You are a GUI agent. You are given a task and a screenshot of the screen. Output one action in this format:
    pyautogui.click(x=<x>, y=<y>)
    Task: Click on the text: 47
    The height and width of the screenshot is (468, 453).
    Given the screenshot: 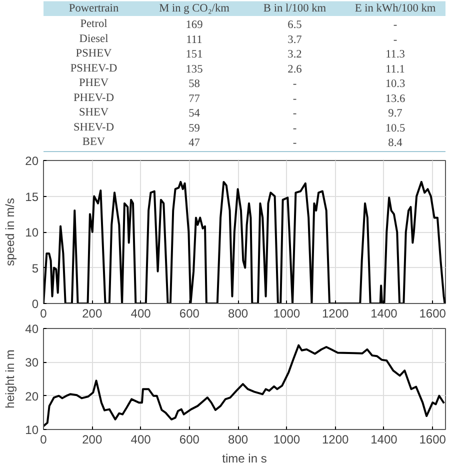 What is the action you would take?
    pyautogui.click(x=194, y=143)
    